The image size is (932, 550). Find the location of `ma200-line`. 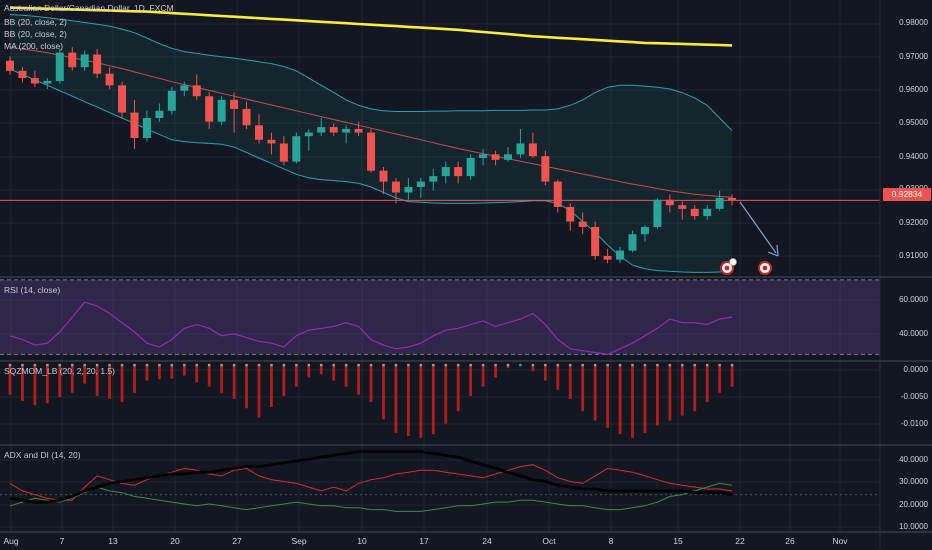

ma200-line is located at coordinates (371, 26).